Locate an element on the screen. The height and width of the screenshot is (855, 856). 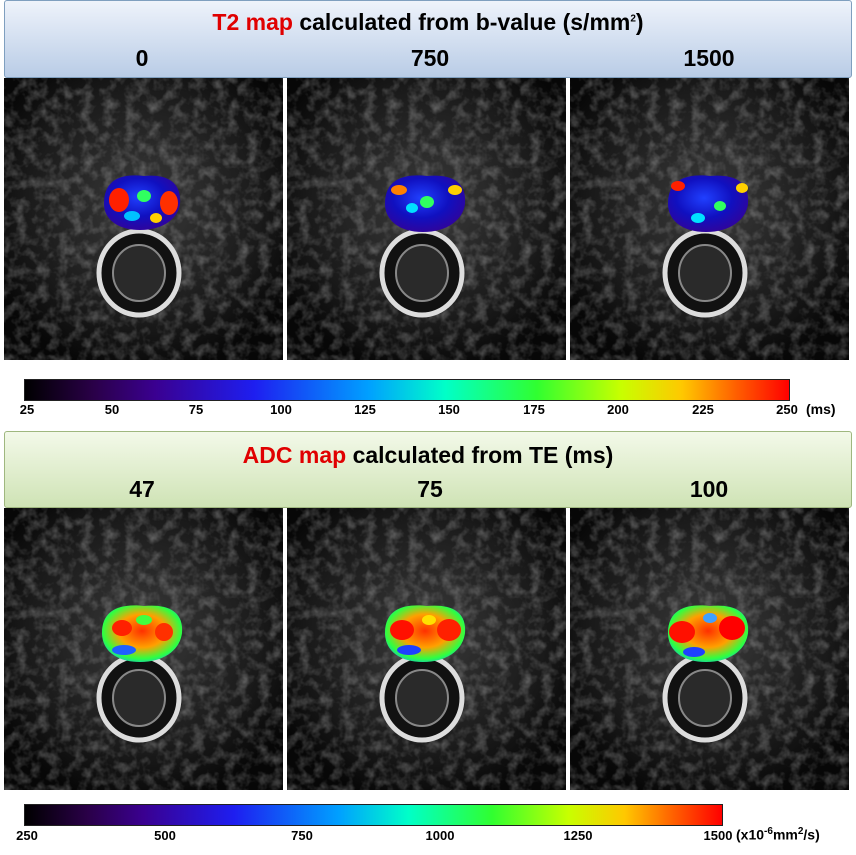
adc-mri-te47 is located at coordinates (143, 649).